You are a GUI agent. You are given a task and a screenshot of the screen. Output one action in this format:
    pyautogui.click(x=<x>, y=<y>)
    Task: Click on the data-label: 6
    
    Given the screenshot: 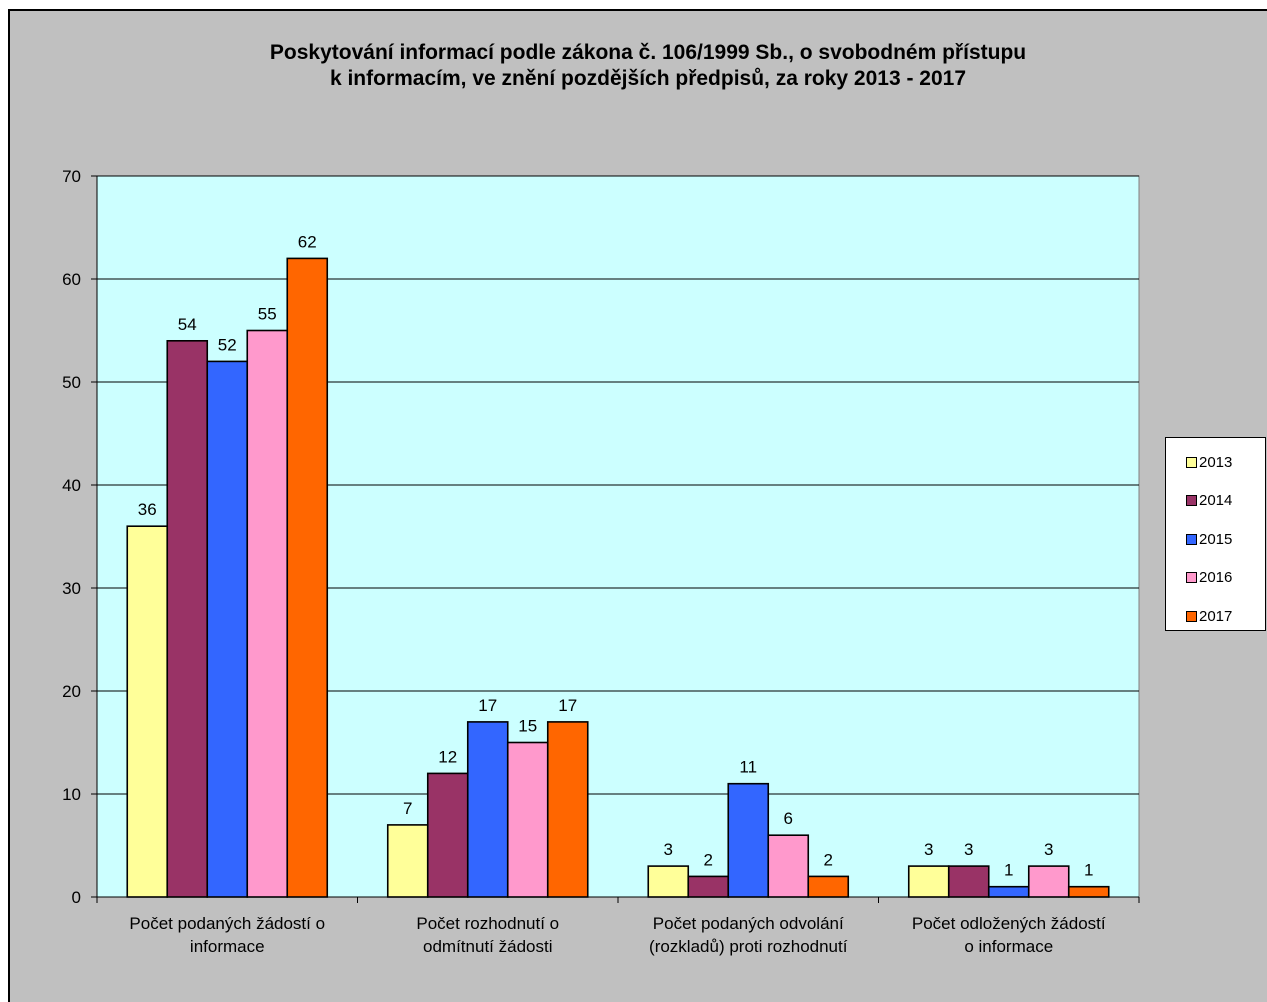 What is the action you would take?
    pyautogui.click(x=788, y=818)
    